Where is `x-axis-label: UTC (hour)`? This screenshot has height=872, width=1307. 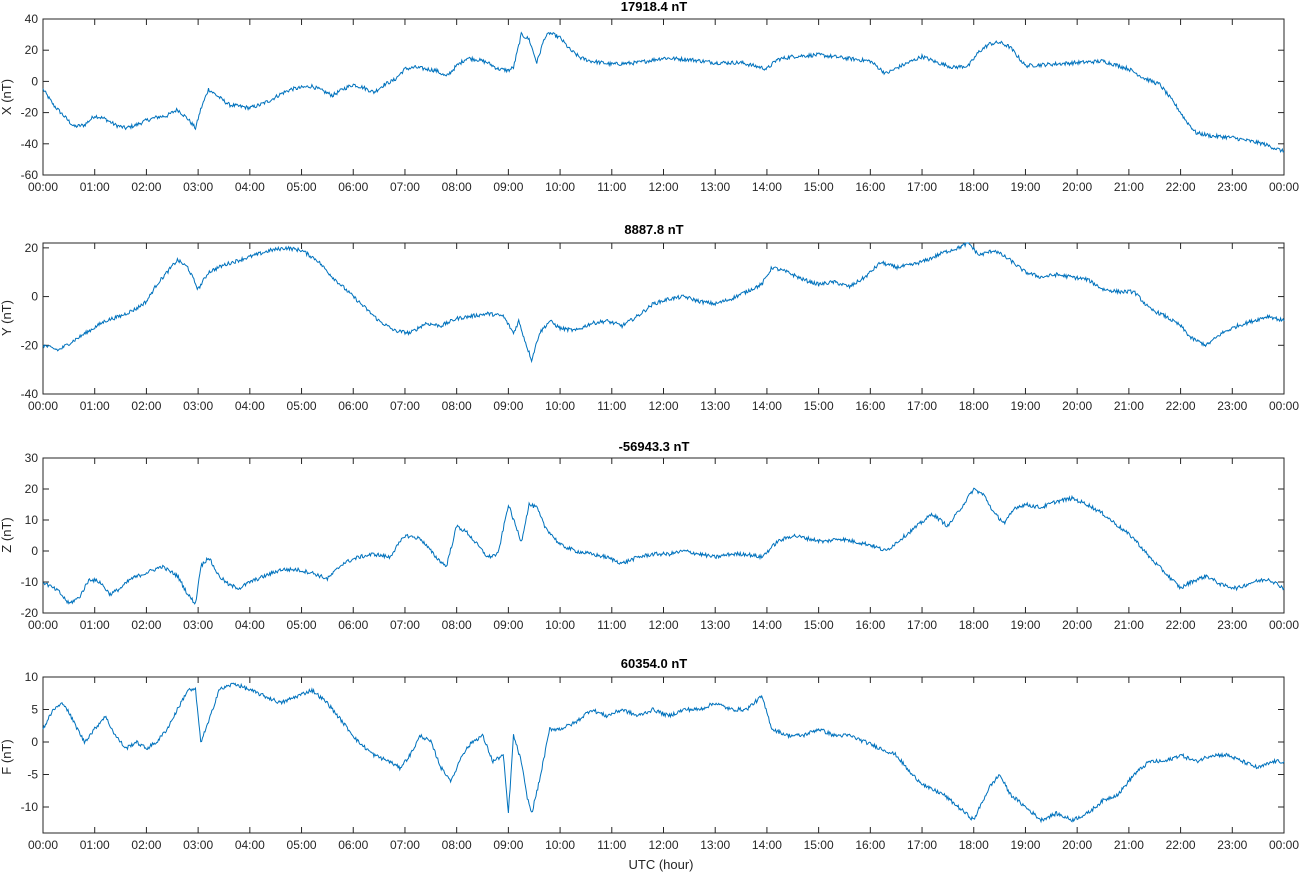 x-axis-label: UTC (hour) is located at coordinates (660, 864).